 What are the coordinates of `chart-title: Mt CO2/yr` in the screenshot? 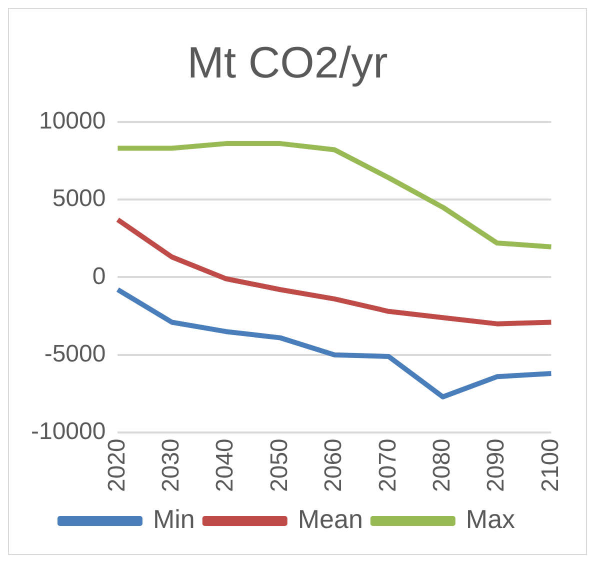 It's located at (287, 63).